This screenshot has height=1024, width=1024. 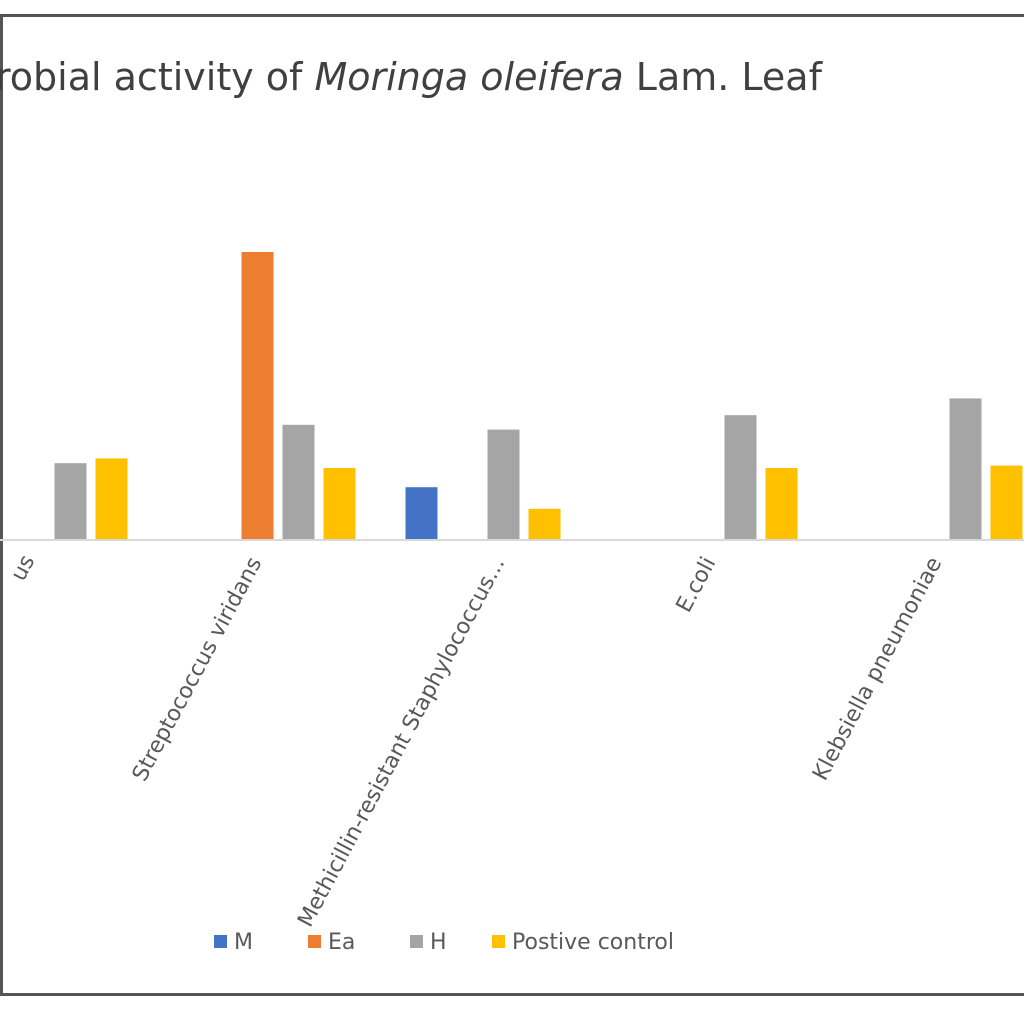 What do you see at coordinates (877, 669) in the screenshot?
I see `x-tick-label: Klebsiella pneumoniae` at bounding box center [877, 669].